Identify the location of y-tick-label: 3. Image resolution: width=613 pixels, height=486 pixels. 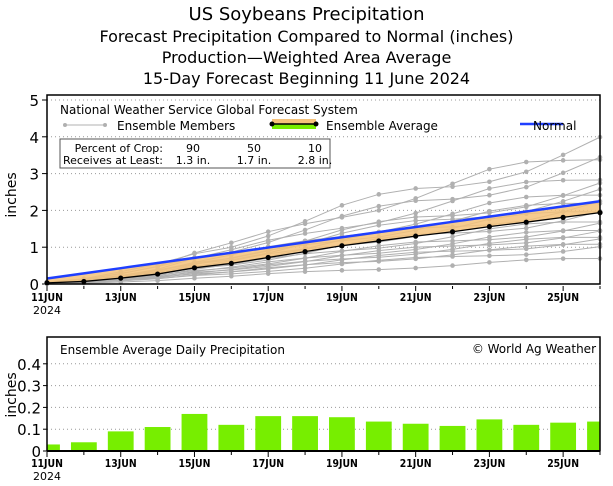
(34, 175).